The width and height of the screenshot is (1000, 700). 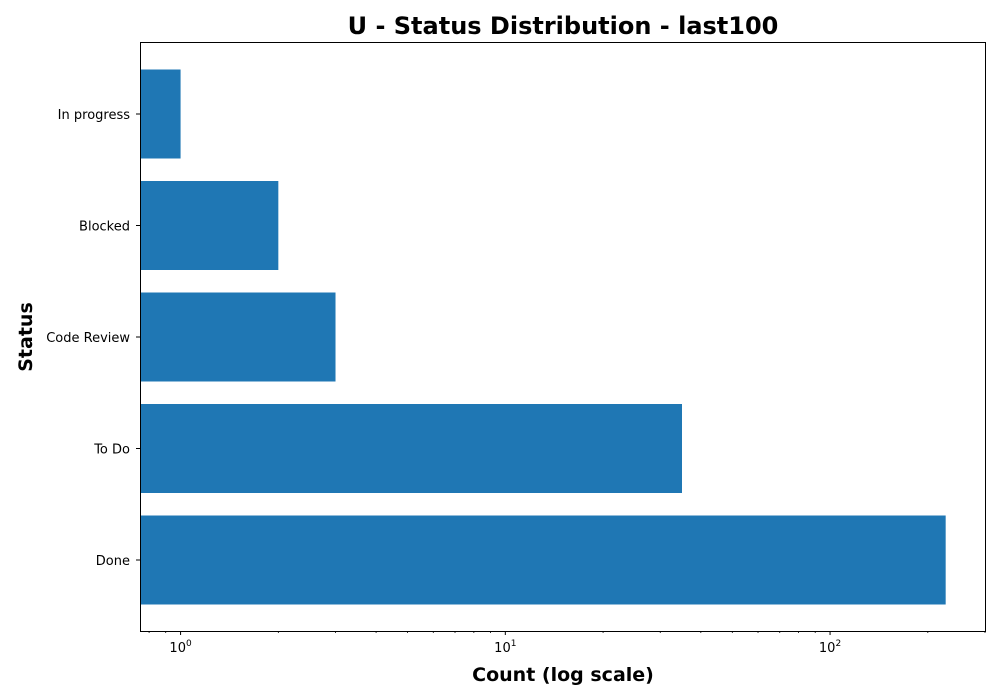 I want to click on chart-title: U - Status Distribution - last100, so click(x=563, y=26).